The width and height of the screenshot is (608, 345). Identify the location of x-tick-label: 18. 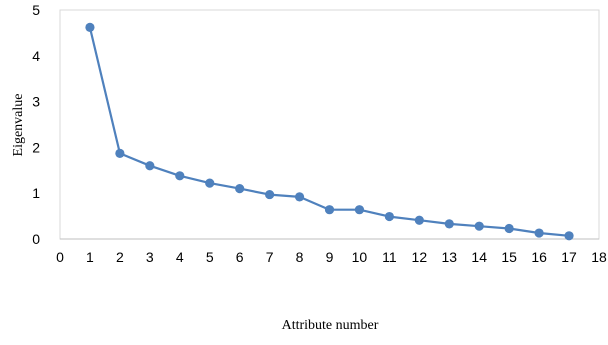
(599, 257).